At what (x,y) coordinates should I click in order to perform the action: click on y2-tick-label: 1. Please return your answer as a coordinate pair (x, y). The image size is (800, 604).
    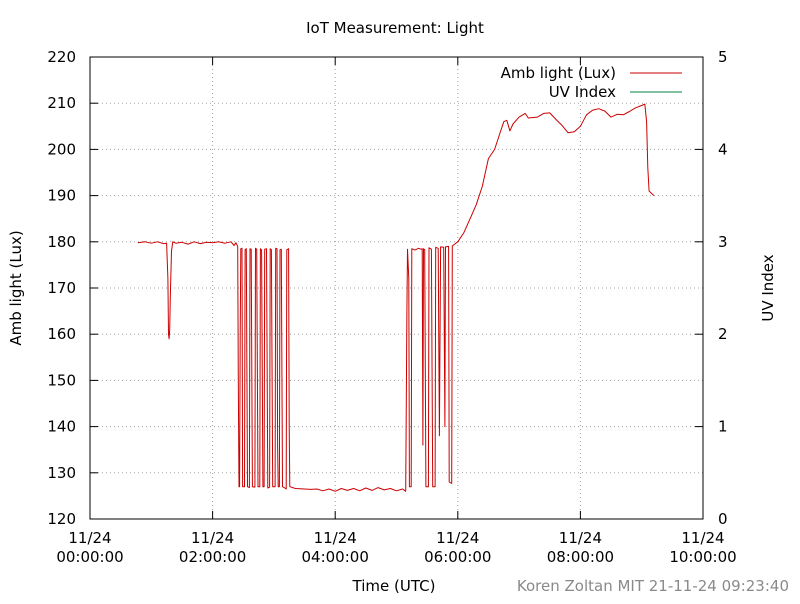
    Looking at the image, I should click on (723, 427).